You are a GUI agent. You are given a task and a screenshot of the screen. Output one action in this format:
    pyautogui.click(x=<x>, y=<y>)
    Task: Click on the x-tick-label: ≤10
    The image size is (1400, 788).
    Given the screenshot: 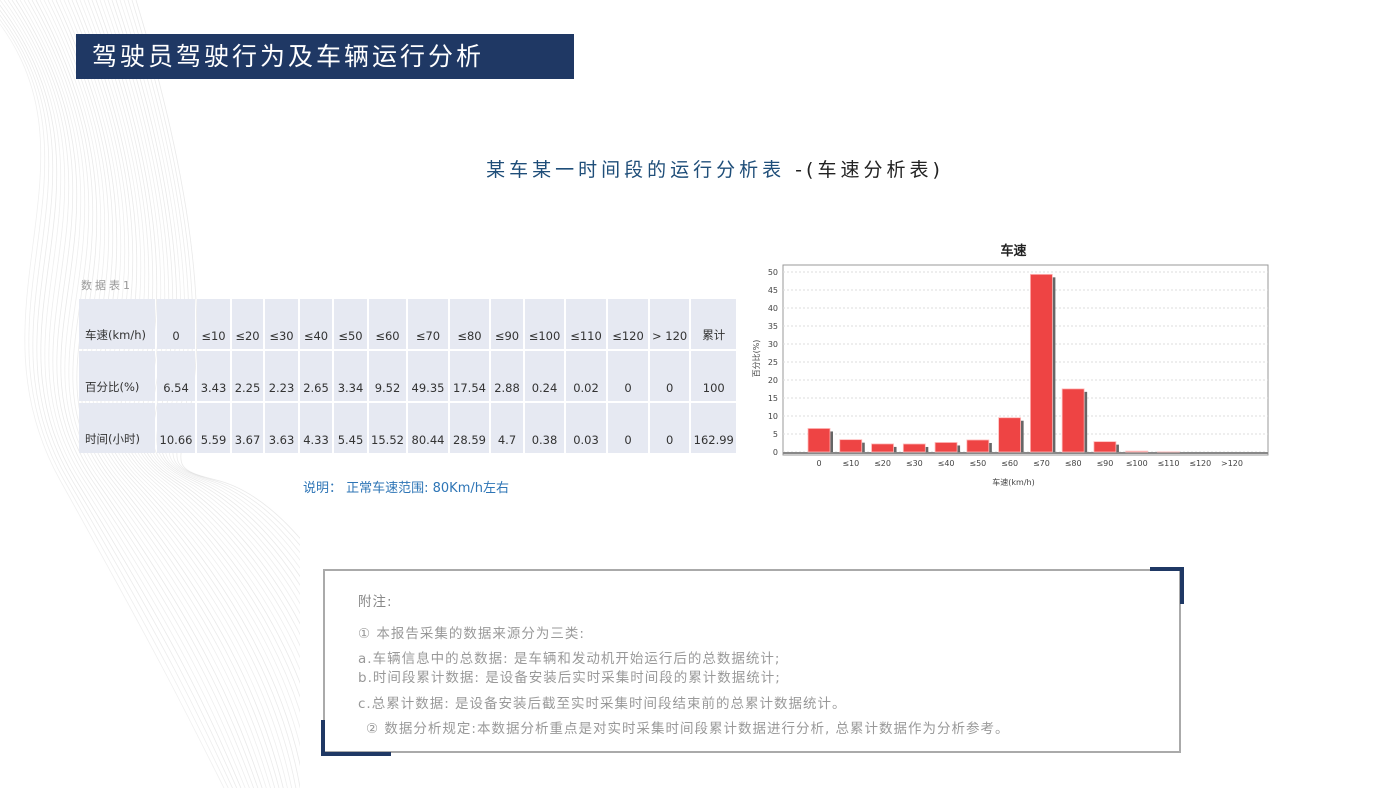 What is the action you would take?
    pyautogui.click(x=850, y=463)
    